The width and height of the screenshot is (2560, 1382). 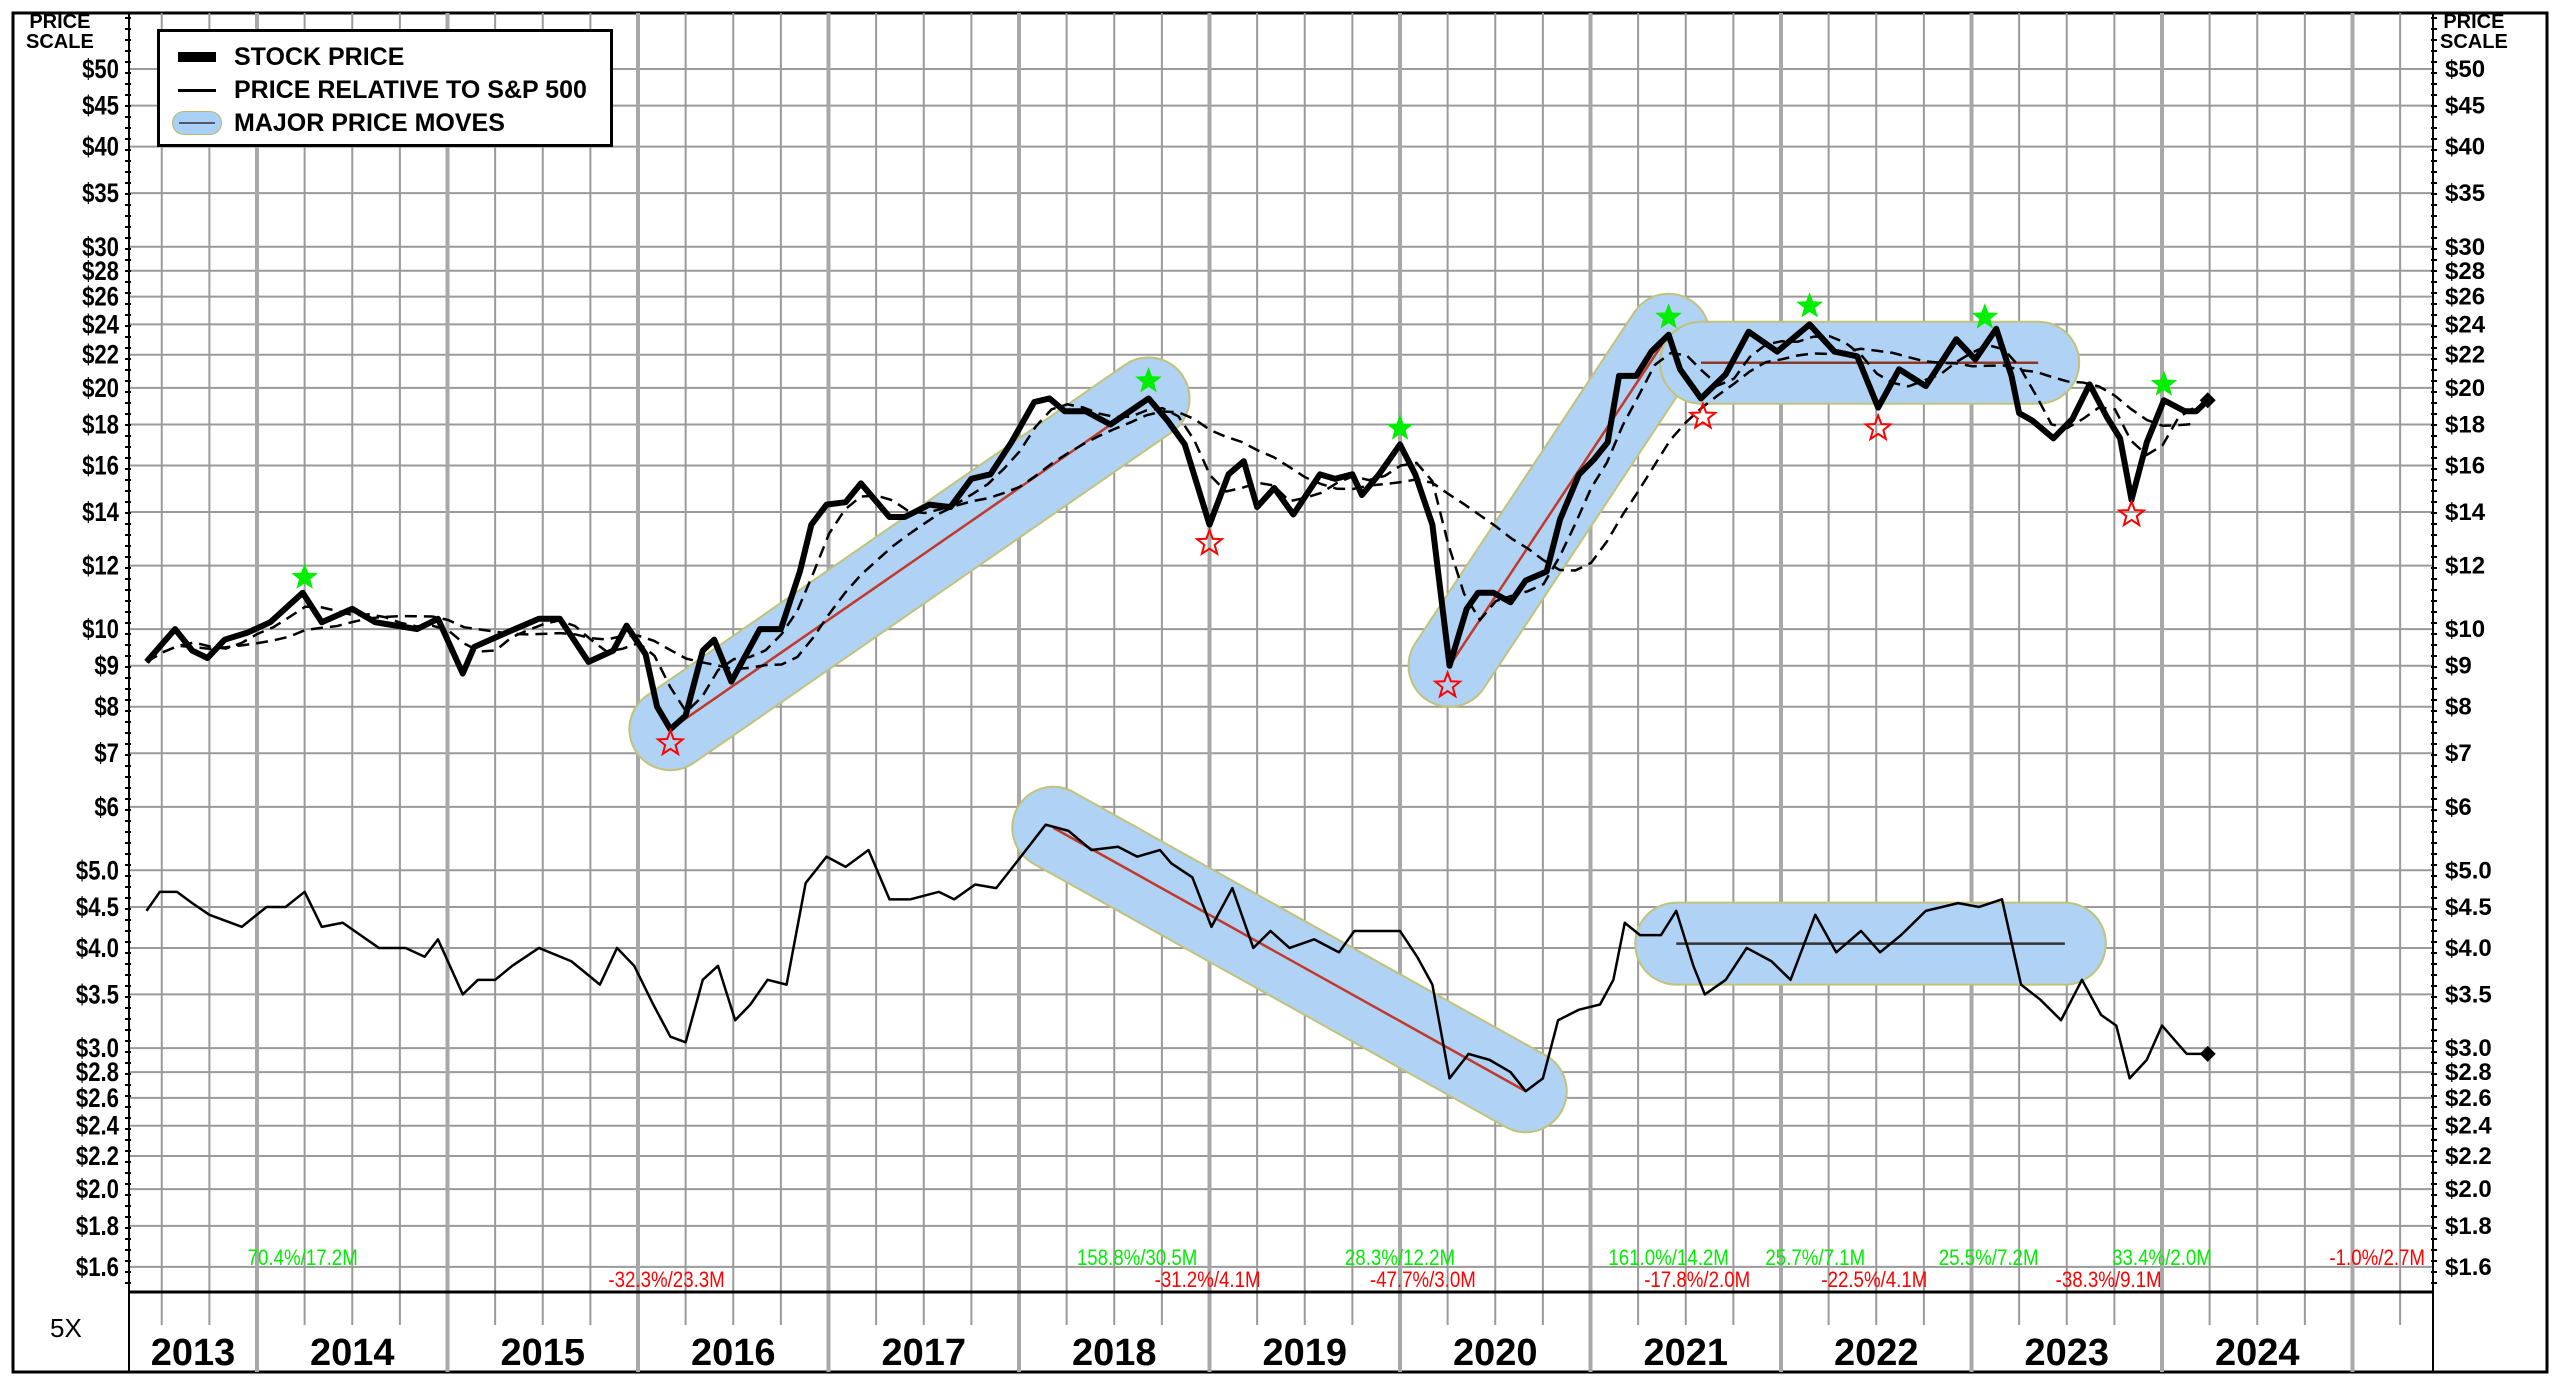 What do you see at coordinates (100, 325) in the screenshot?
I see `left-tick-label: $24` at bounding box center [100, 325].